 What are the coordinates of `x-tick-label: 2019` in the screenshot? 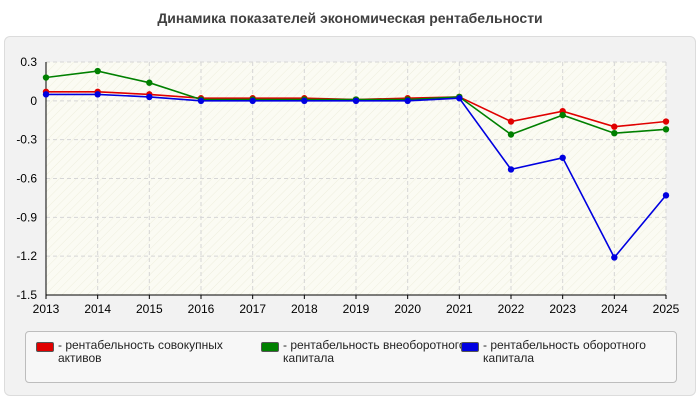 It's located at (356, 309).